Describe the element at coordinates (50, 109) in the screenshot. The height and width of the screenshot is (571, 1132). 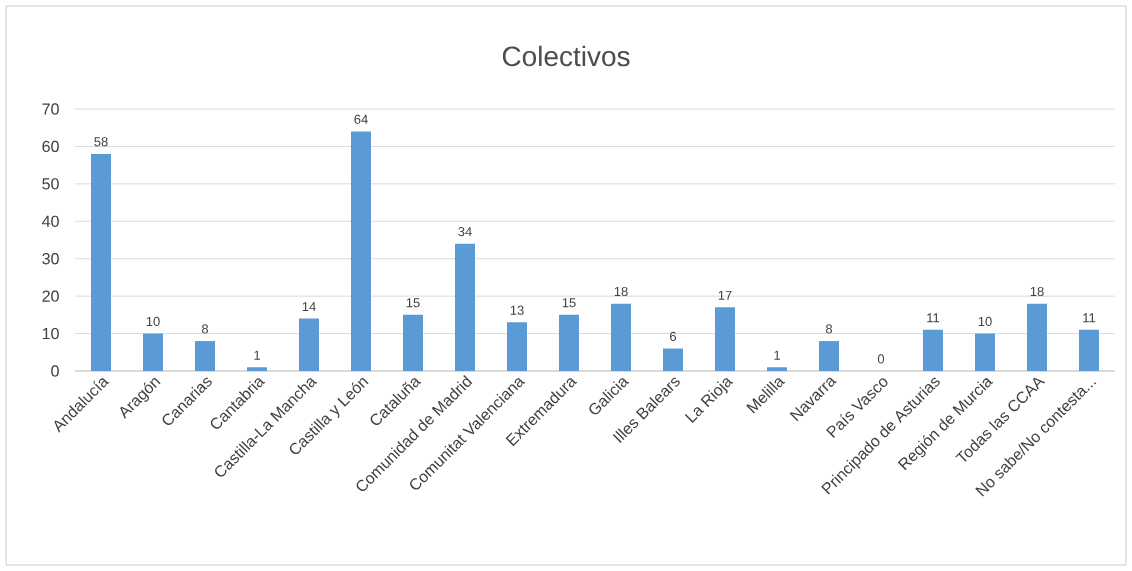
I see `y-tick-label: 70` at that location.